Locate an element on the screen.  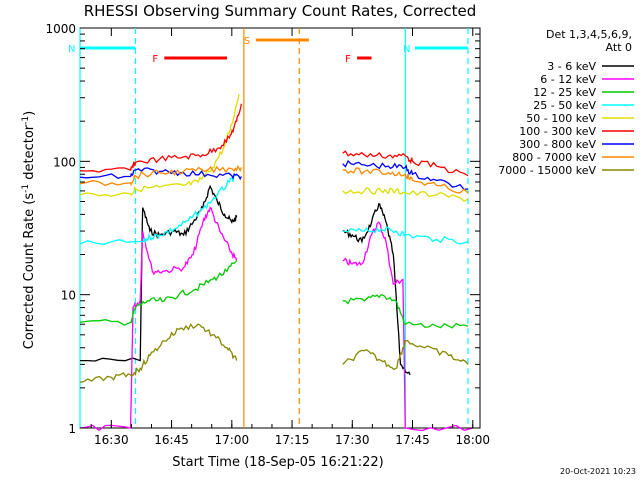
x-tick-label-4: 17:30 is located at coordinates (352, 440).